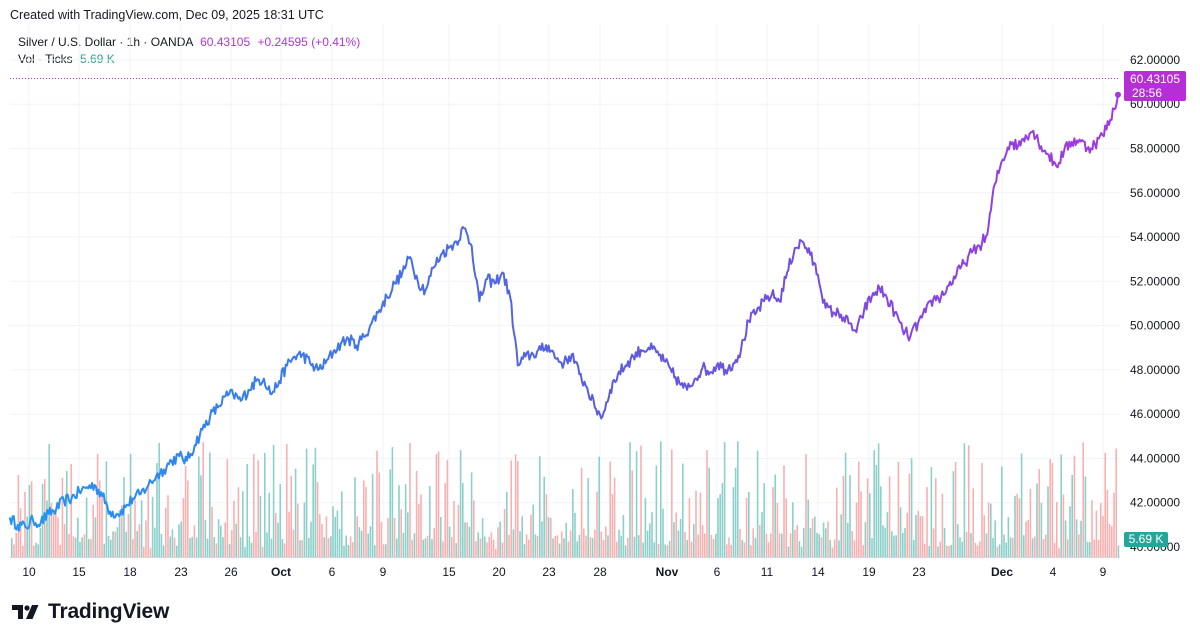  Describe the element at coordinates (1155, 503) in the screenshot. I see `y-tick-label: 42.00000` at that location.